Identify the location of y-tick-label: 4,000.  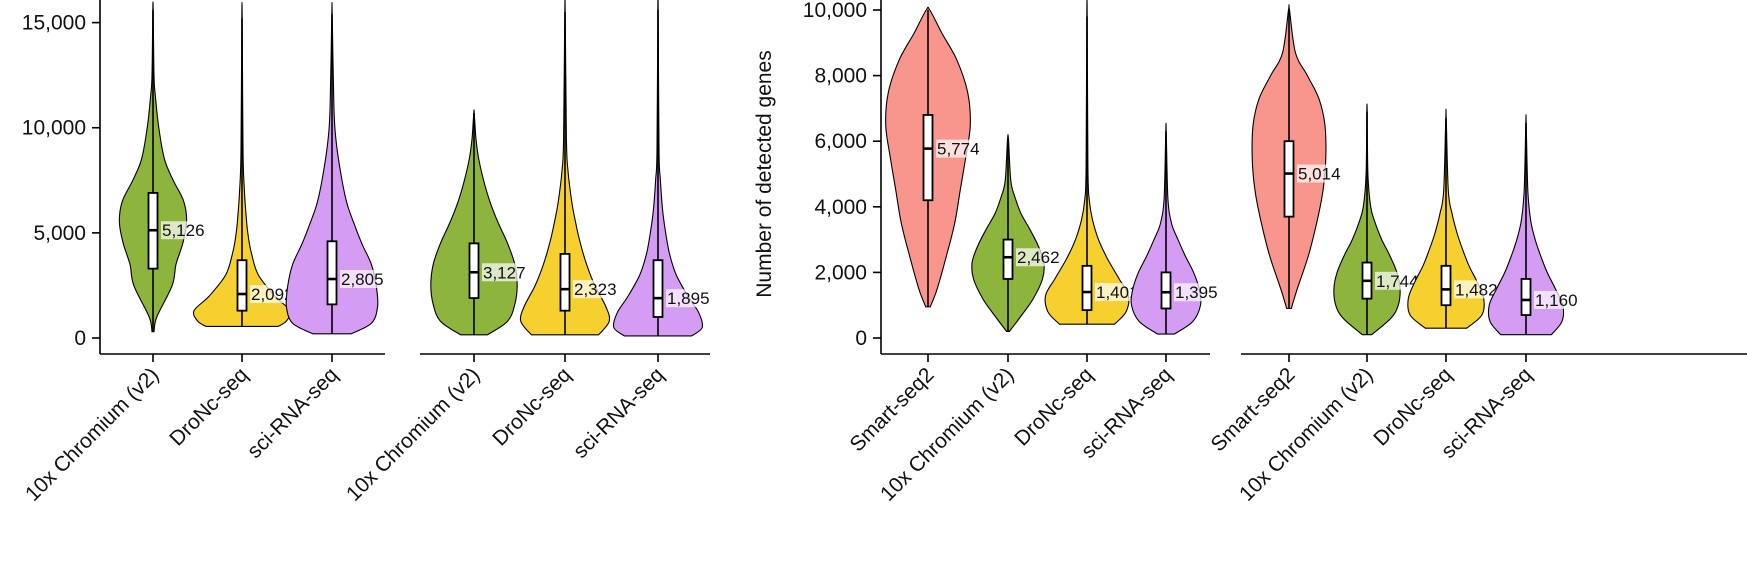
(840, 207).